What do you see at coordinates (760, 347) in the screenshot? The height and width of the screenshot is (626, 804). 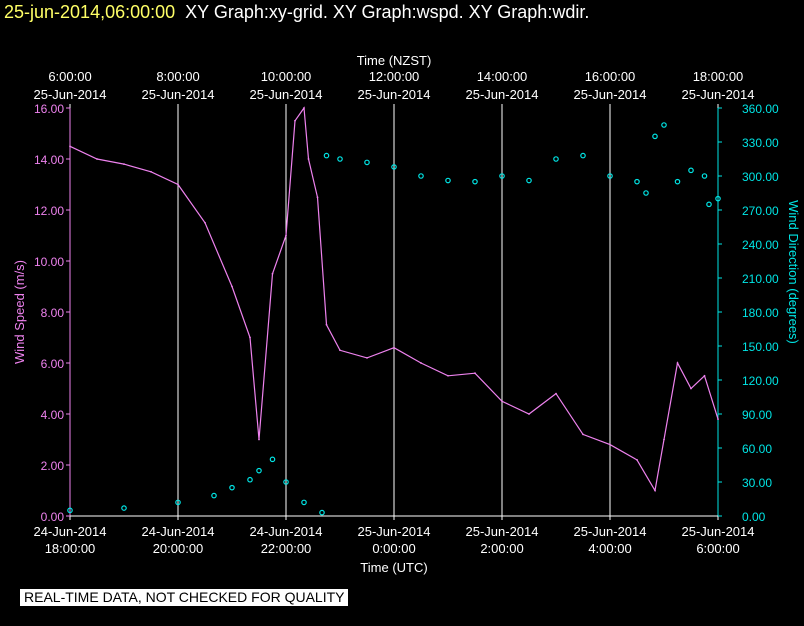 I see `right-tick-label: 150.00` at bounding box center [760, 347].